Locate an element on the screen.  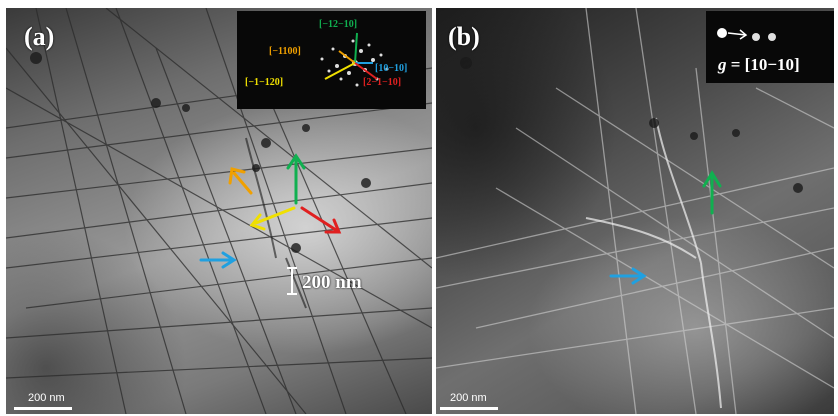
scale-bar-a is located at coordinates (43, 408).